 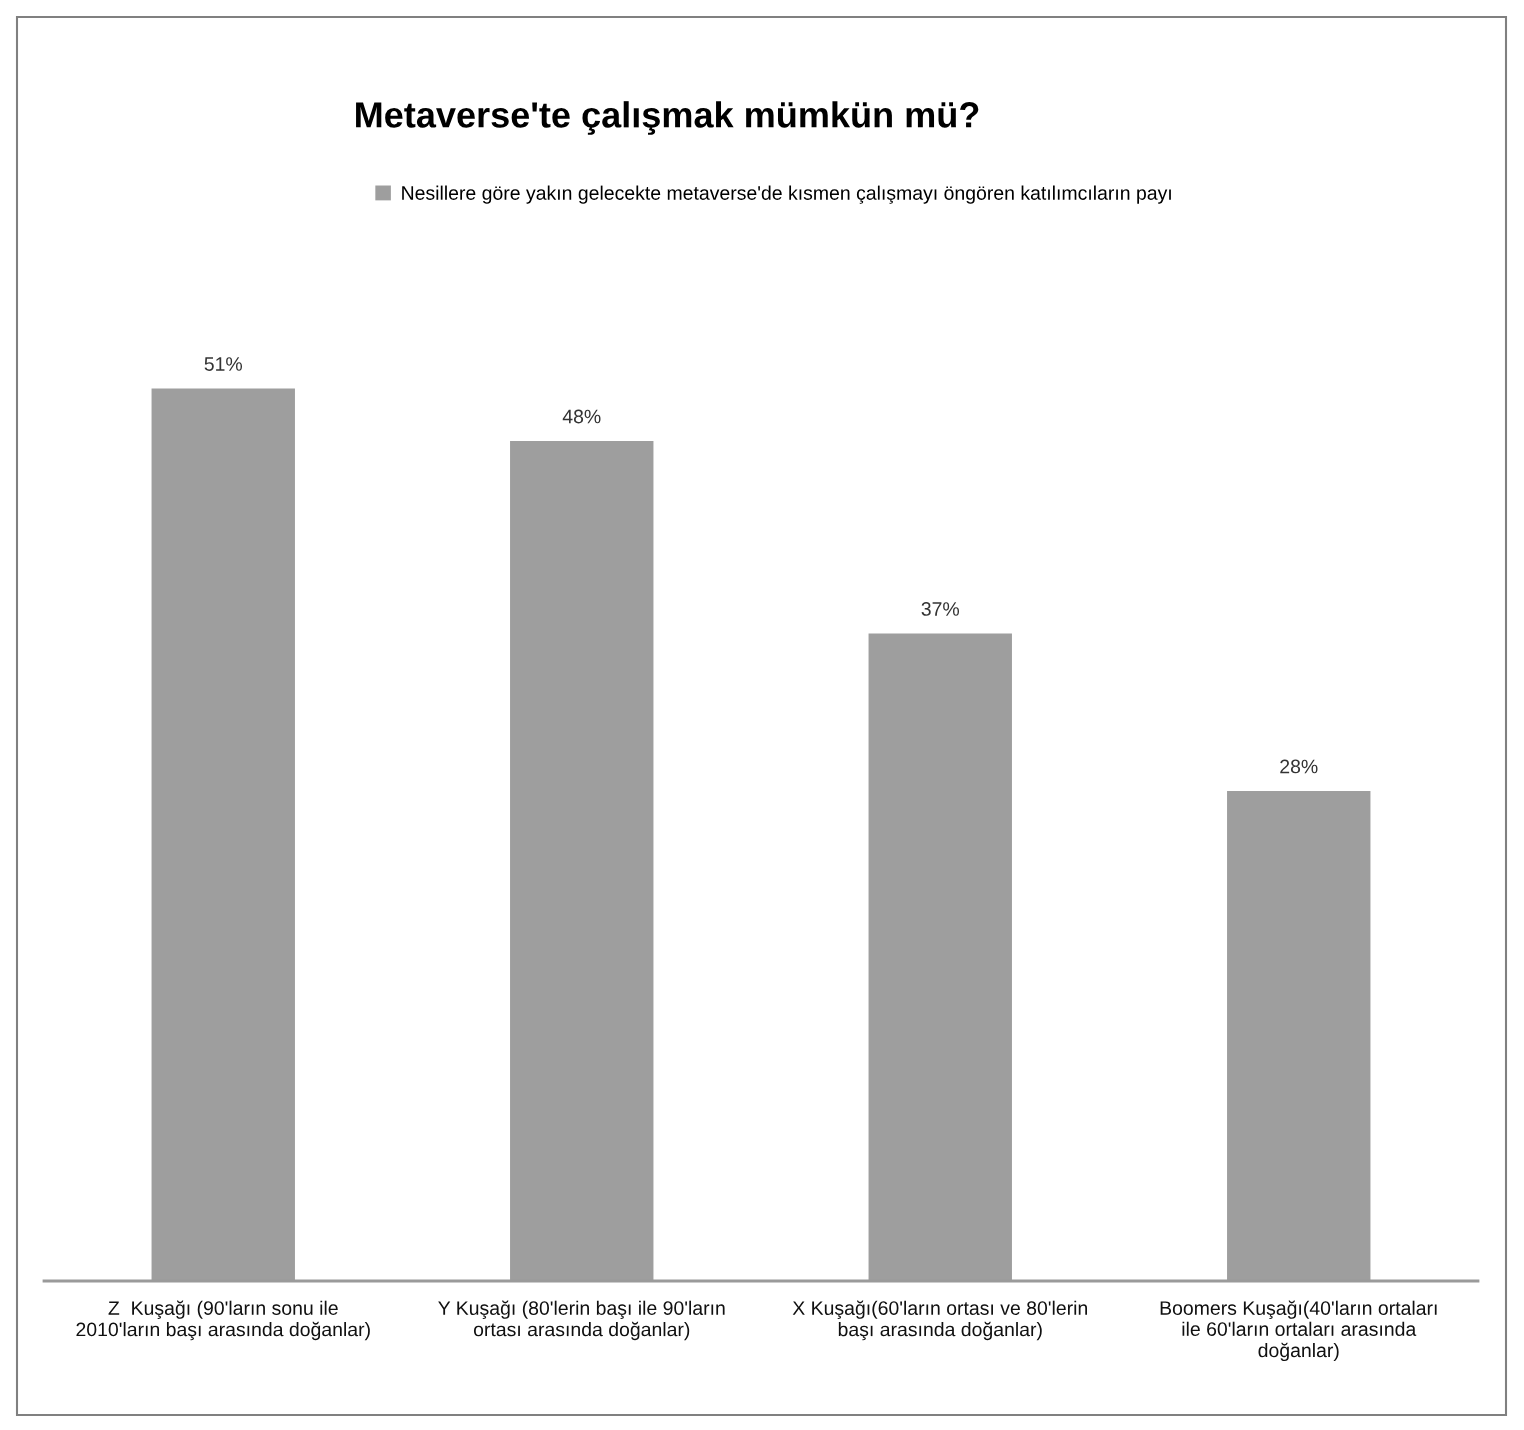 What do you see at coordinates (223, 1320) in the screenshot?
I see `x-tick-label: Z Kuşağı (90'ların sonu ile 2010'ların başı arasında doğanlar)` at bounding box center [223, 1320].